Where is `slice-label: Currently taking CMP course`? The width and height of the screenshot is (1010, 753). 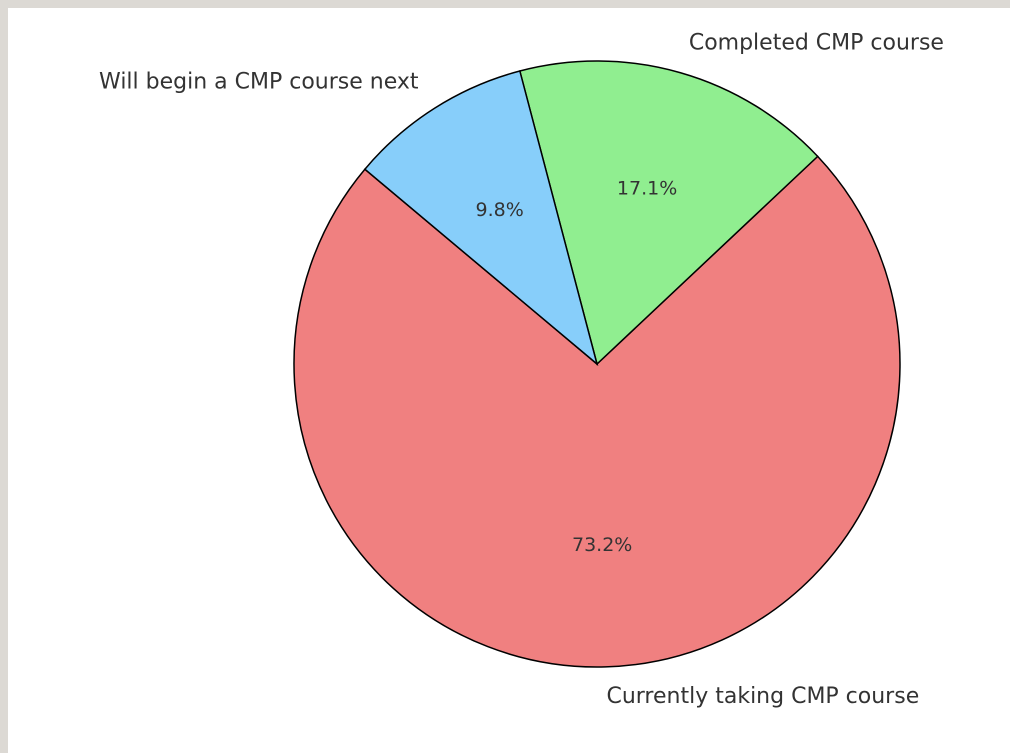 slice-label: Currently taking CMP course is located at coordinates (762, 696).